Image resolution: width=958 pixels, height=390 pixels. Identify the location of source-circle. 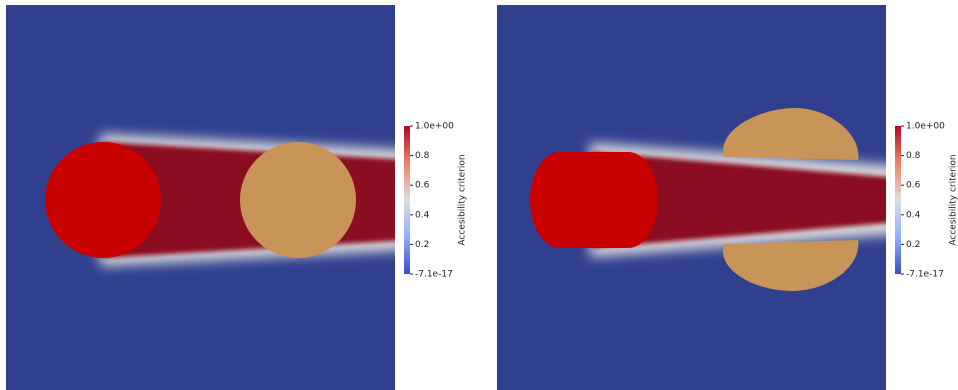
(103, 200).